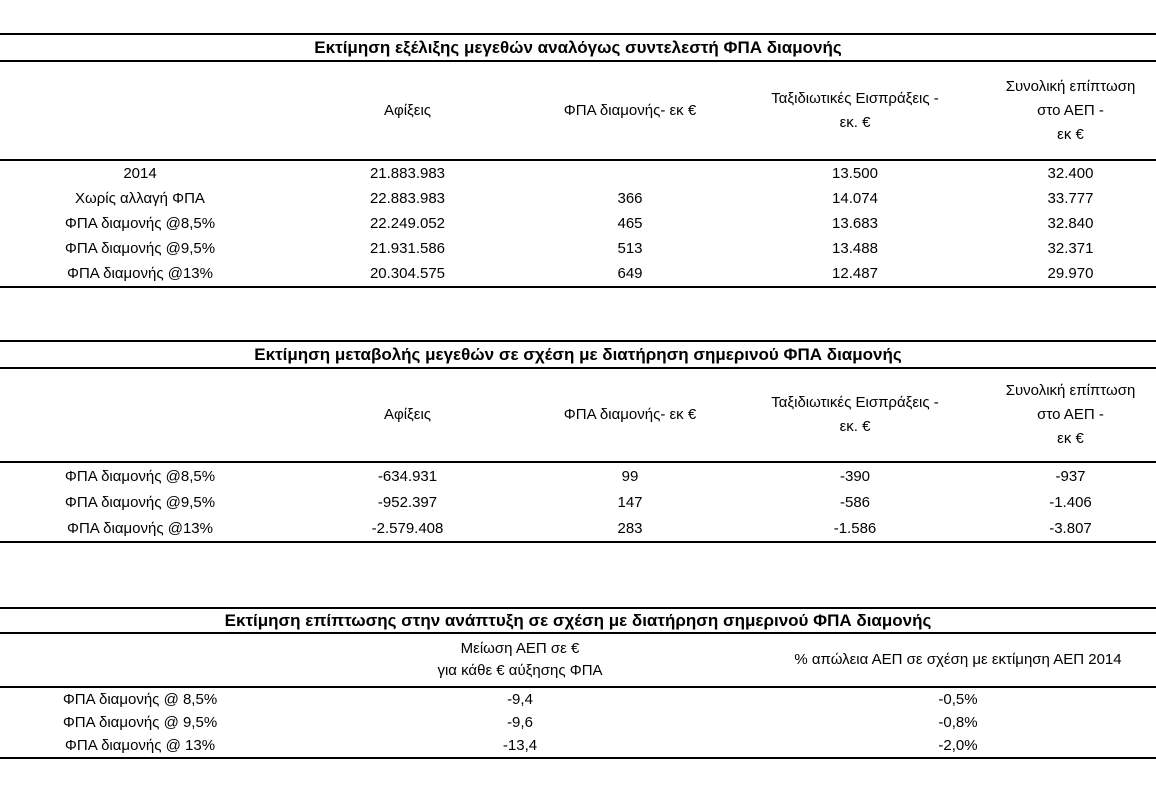 The height and width of the screenshot is (807, 1156). Describe the element at coordinates (855, 198) in the screenshot. I see `cell: 14.074` at that location.